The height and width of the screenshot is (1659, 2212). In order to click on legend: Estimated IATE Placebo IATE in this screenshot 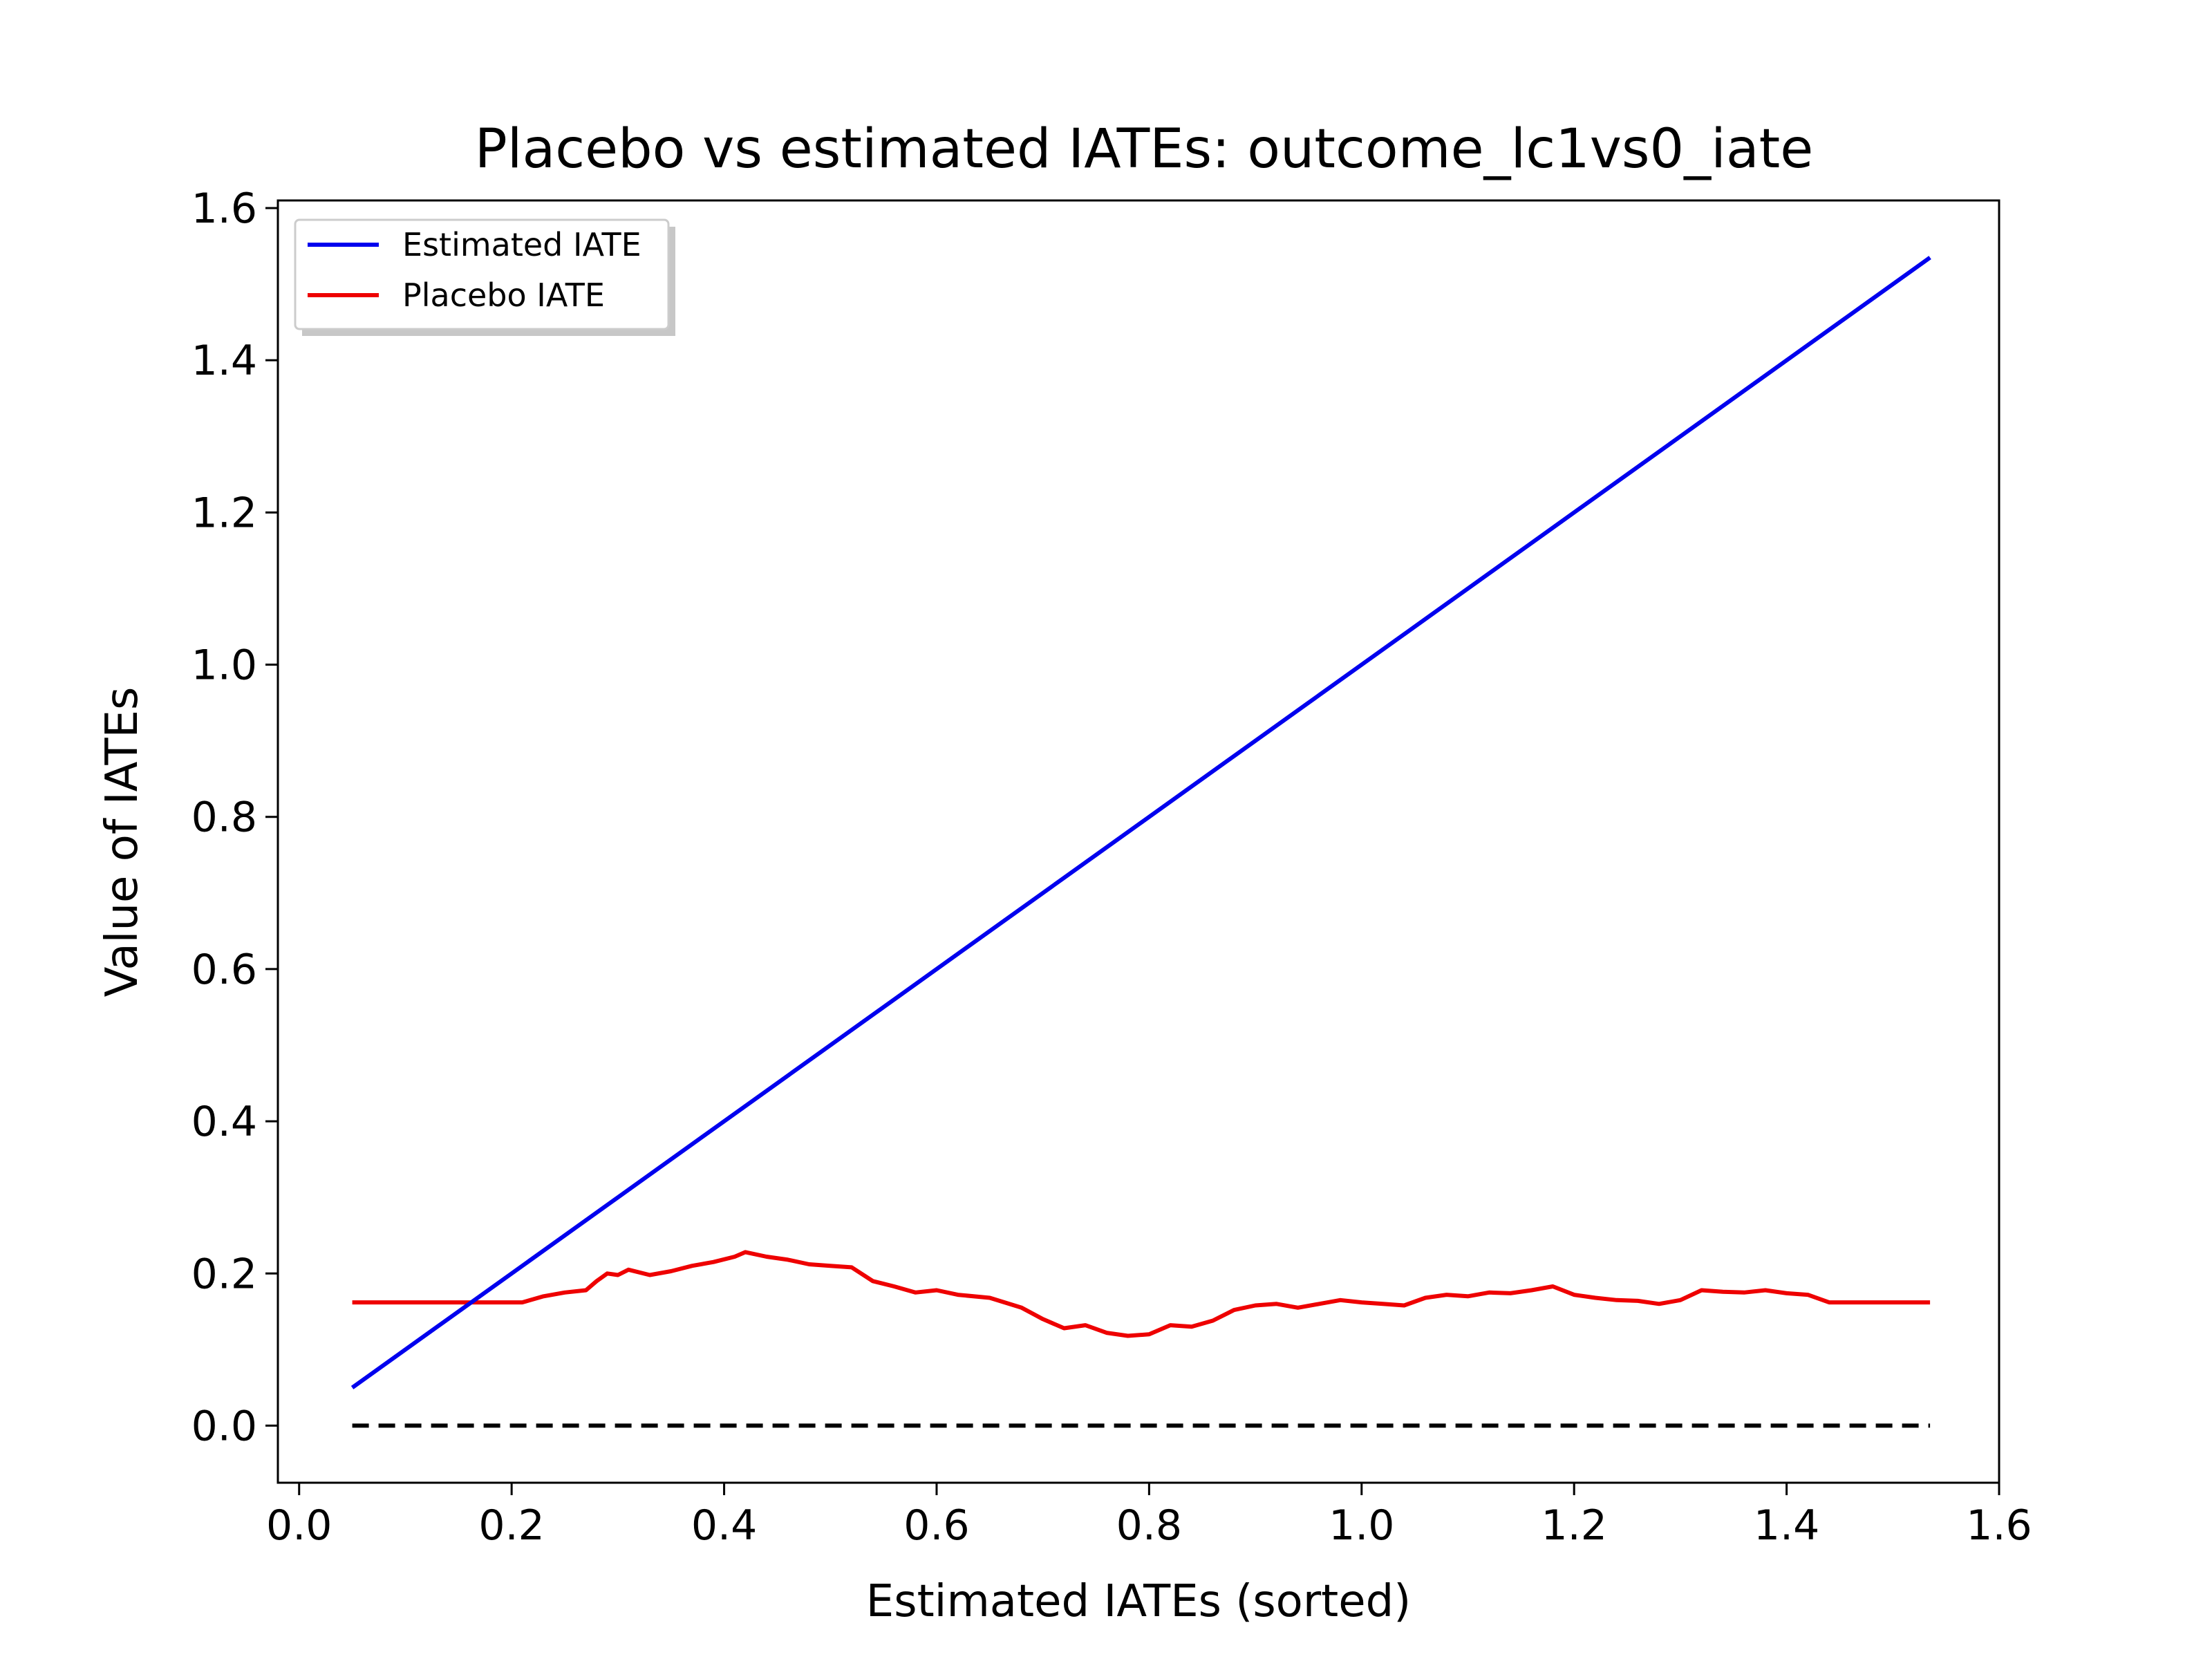, I will do `click(484, 277)`.